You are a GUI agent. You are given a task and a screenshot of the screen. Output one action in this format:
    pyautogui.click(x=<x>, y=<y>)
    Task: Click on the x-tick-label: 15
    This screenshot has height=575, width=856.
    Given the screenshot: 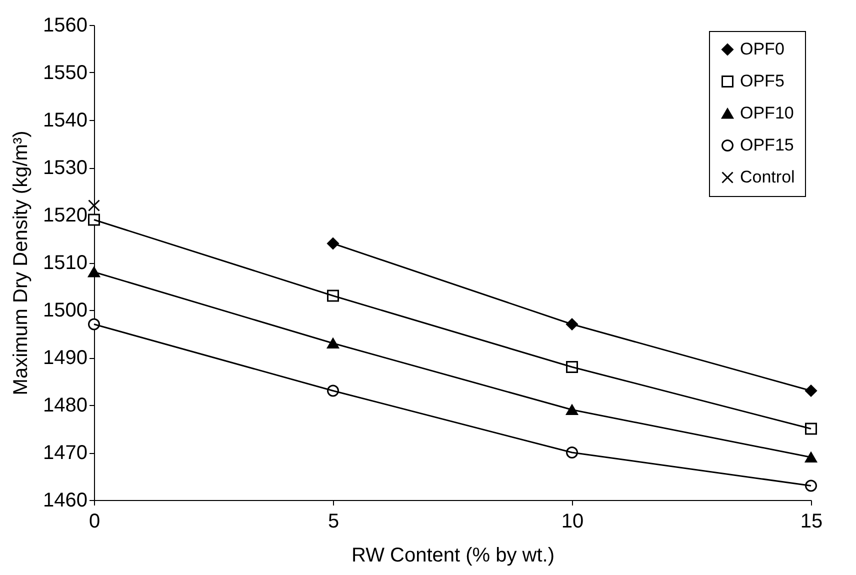 What is the action you would take?
    pyautogui.click(x=811, y=521)
    